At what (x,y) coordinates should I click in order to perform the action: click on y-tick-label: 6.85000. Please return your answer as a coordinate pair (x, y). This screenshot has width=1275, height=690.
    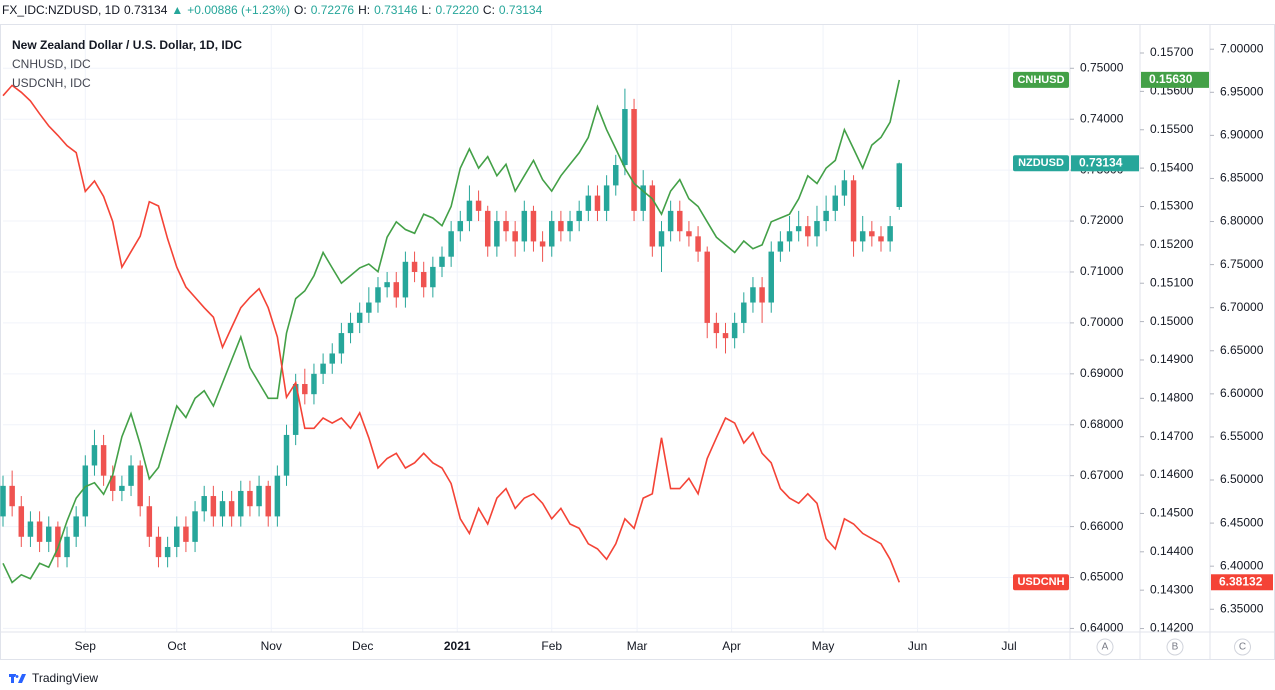
    Looking at the image, I should click on (1242, 178).